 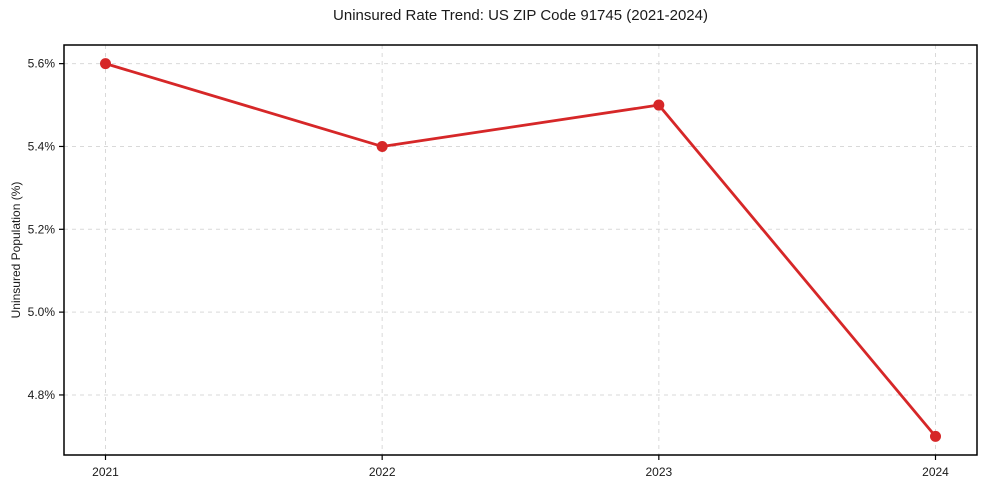 What do you see at coordinates (42, 229) in the screenshot?
I see `y-tick-label: 5.2%` at bounding box center [42, 229].